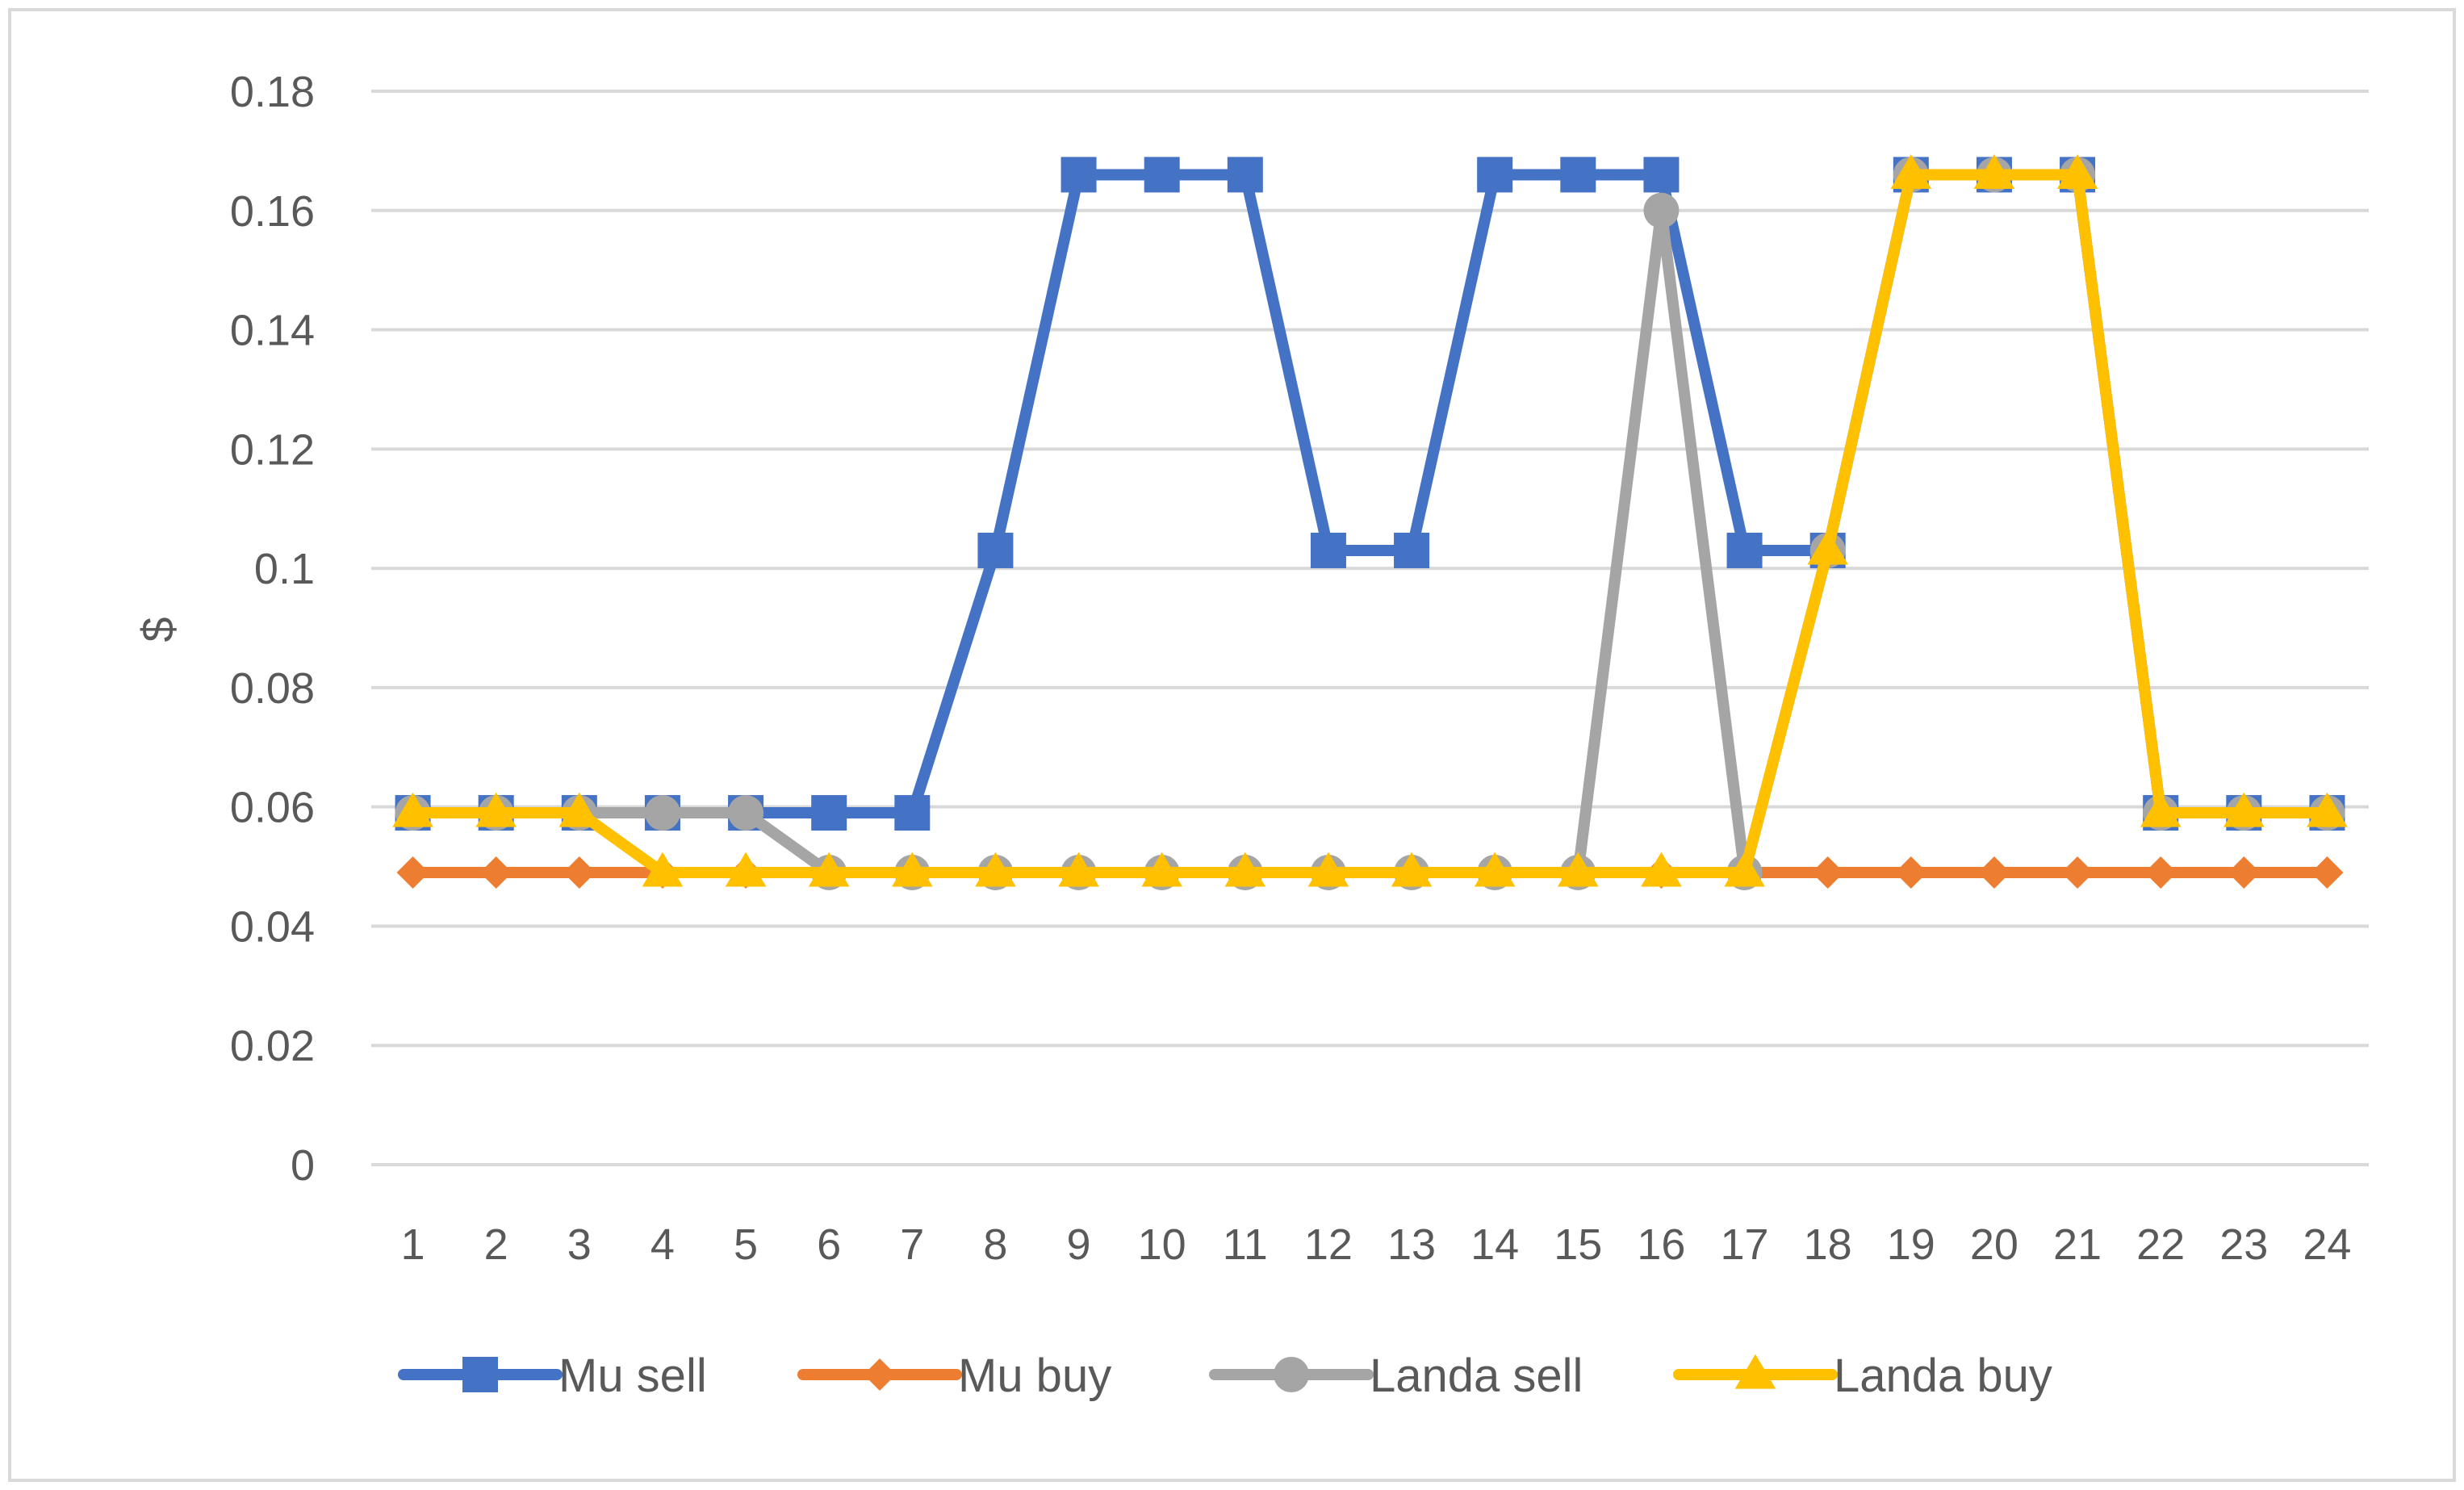 Image resolution: width=2464 pixels, height=1490 pixels. Describe the element at coordinates (552, 1376) in the screenshot. I see `legend-item: Mu sell` at that location.